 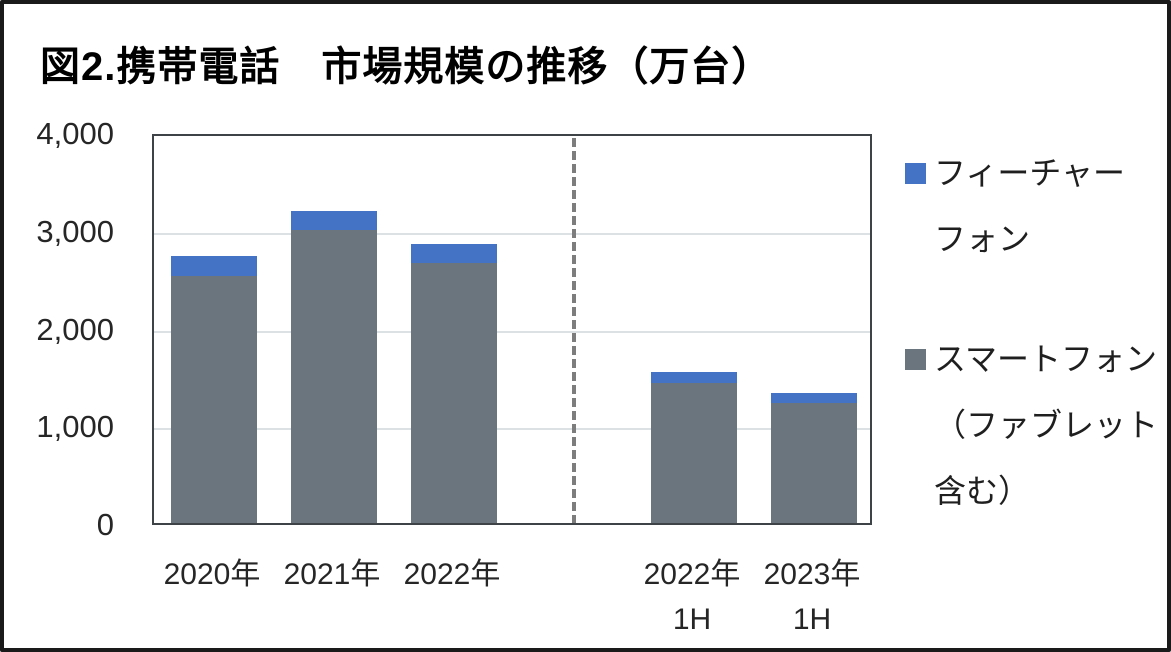 What do you see at coordinates (212, 574) in the screenshot?
I see `x-category-label-2020年: 2020年` at bounding box center [212, 574].